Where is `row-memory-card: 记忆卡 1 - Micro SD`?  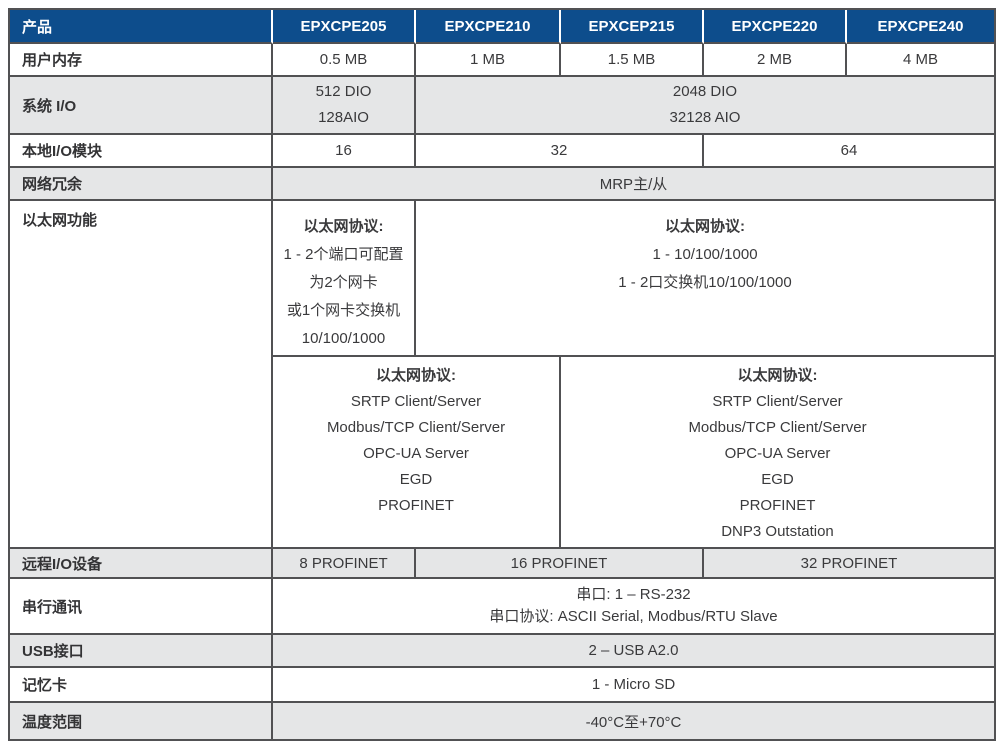
row-memory-card: 记忆卡 1 - Micro SD is located at coordinates (502, 685).